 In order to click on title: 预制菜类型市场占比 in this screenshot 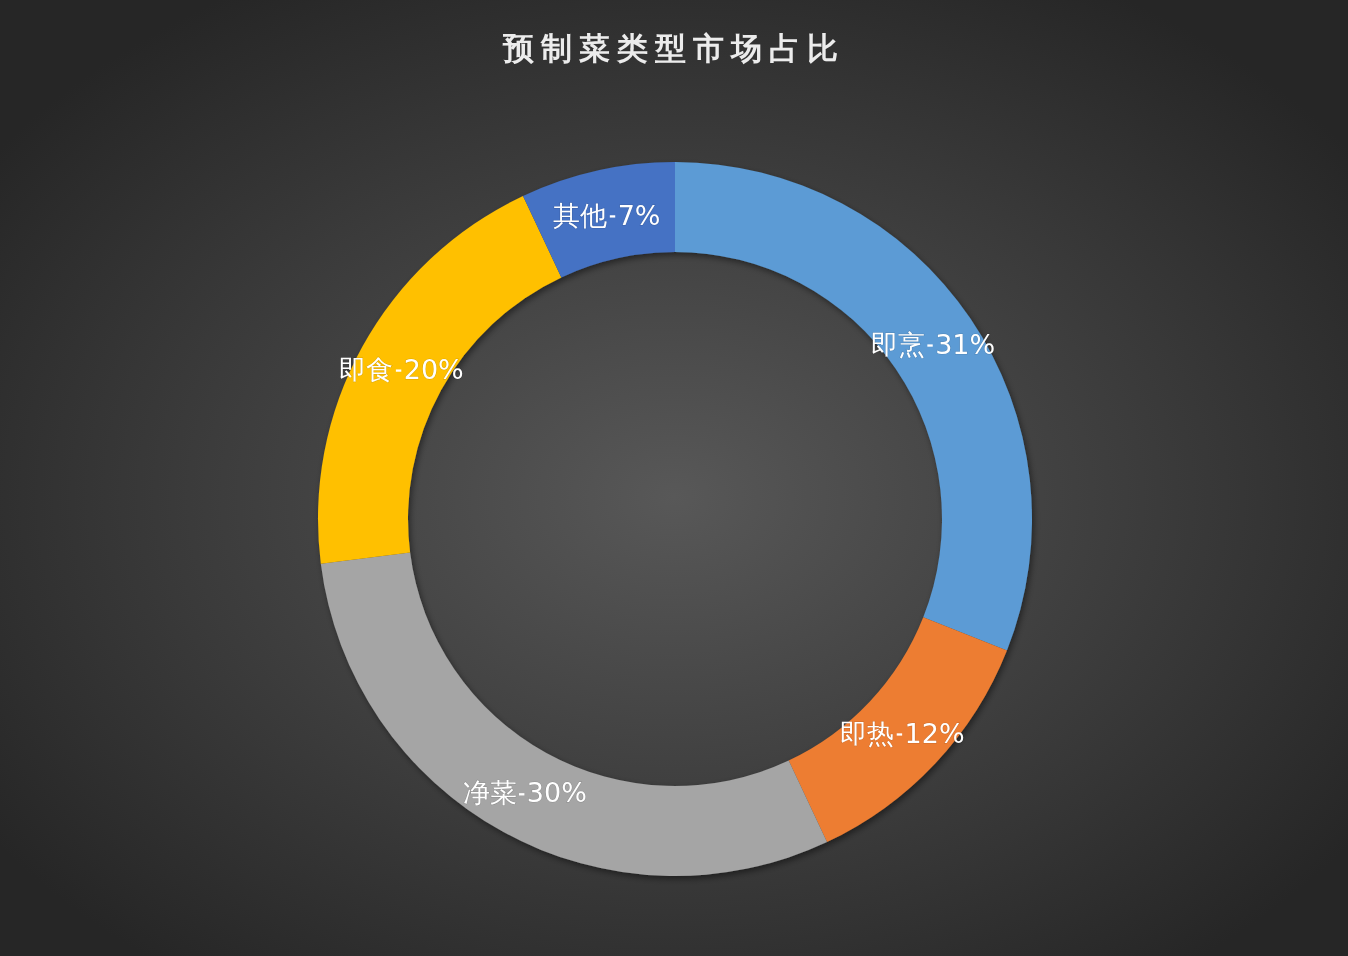, I will do `click(674, 48)`.